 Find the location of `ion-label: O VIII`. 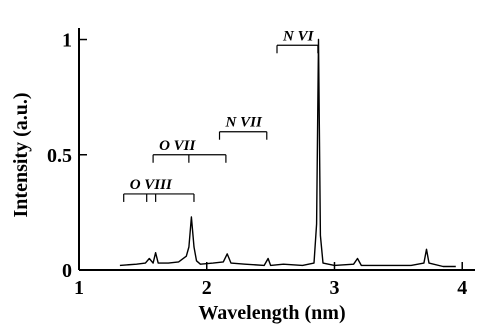

ion-label: O VIII is located at coordinates (151, 185).